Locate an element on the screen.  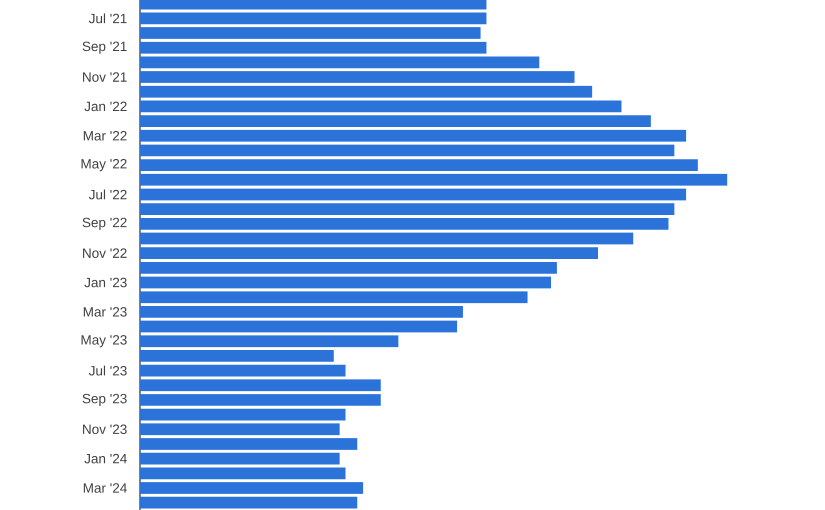
y-tick-label: May '22 is located at coordinates (104, 165).